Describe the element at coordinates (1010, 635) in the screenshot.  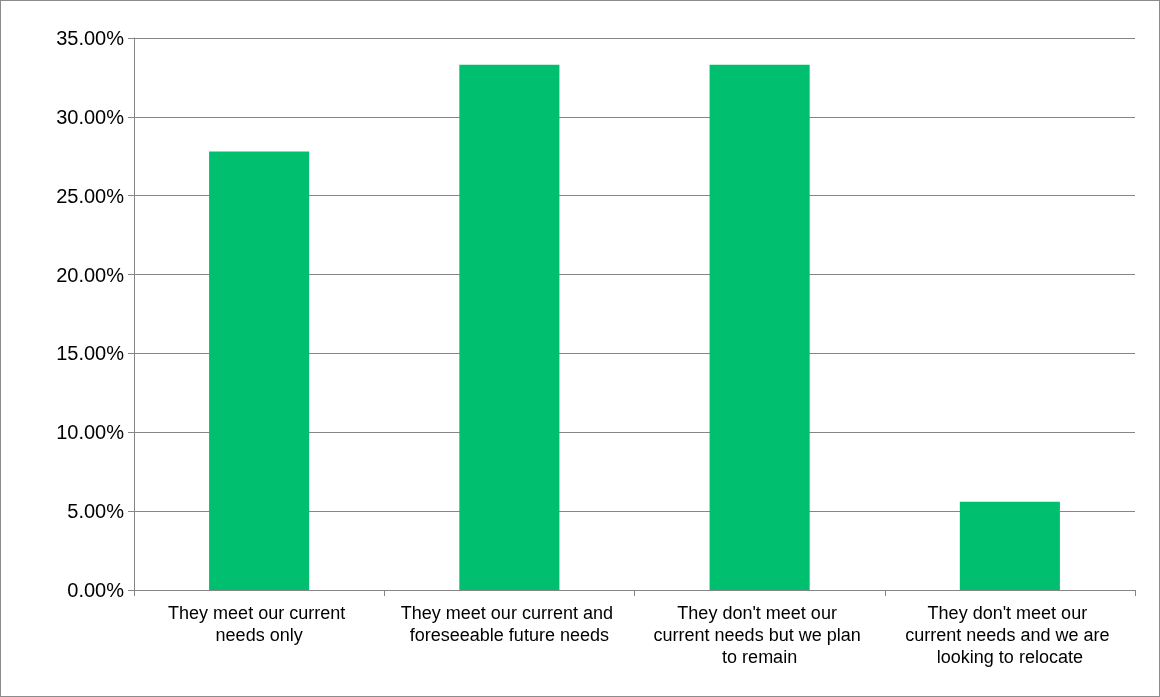
I see `x-tick-label: They don't meet our current needs and we are looking to relocate` at that location.